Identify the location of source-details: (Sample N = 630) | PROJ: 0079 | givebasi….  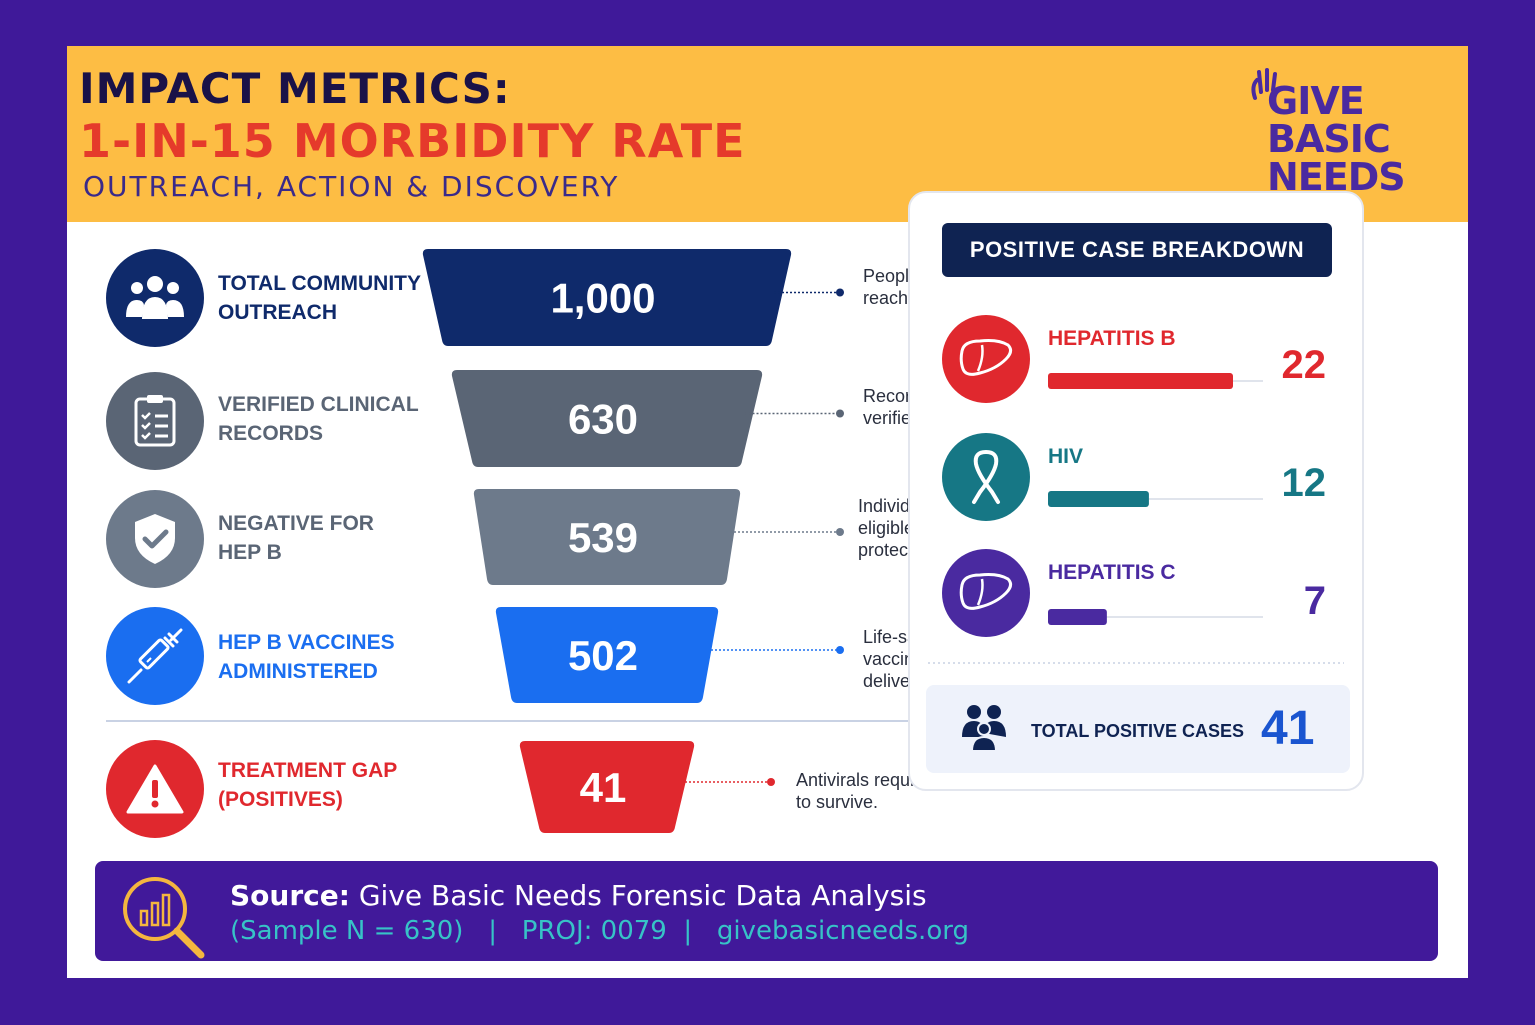
(599, 931).